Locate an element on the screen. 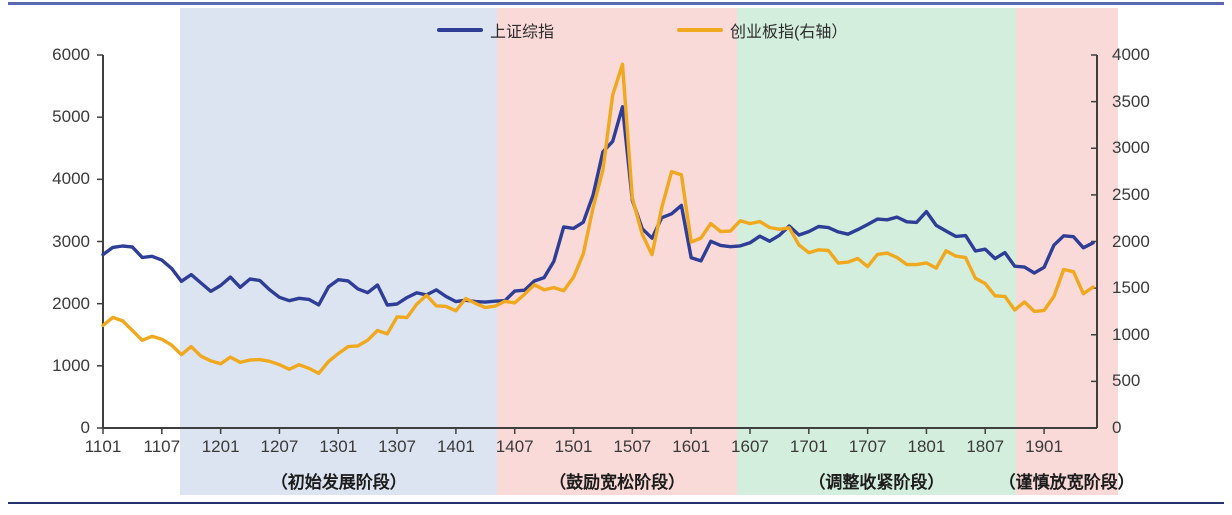 This screenshot has height=515, width=1232. chinext-legend-swatch is located at coordinates (700, 30).